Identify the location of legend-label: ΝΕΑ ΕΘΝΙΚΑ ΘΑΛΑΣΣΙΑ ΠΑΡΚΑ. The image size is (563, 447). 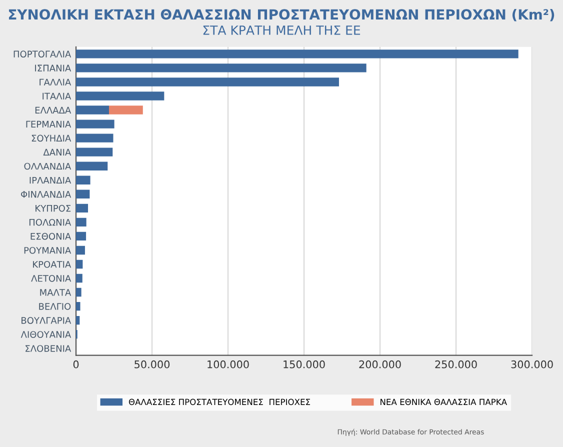
(443, 402).